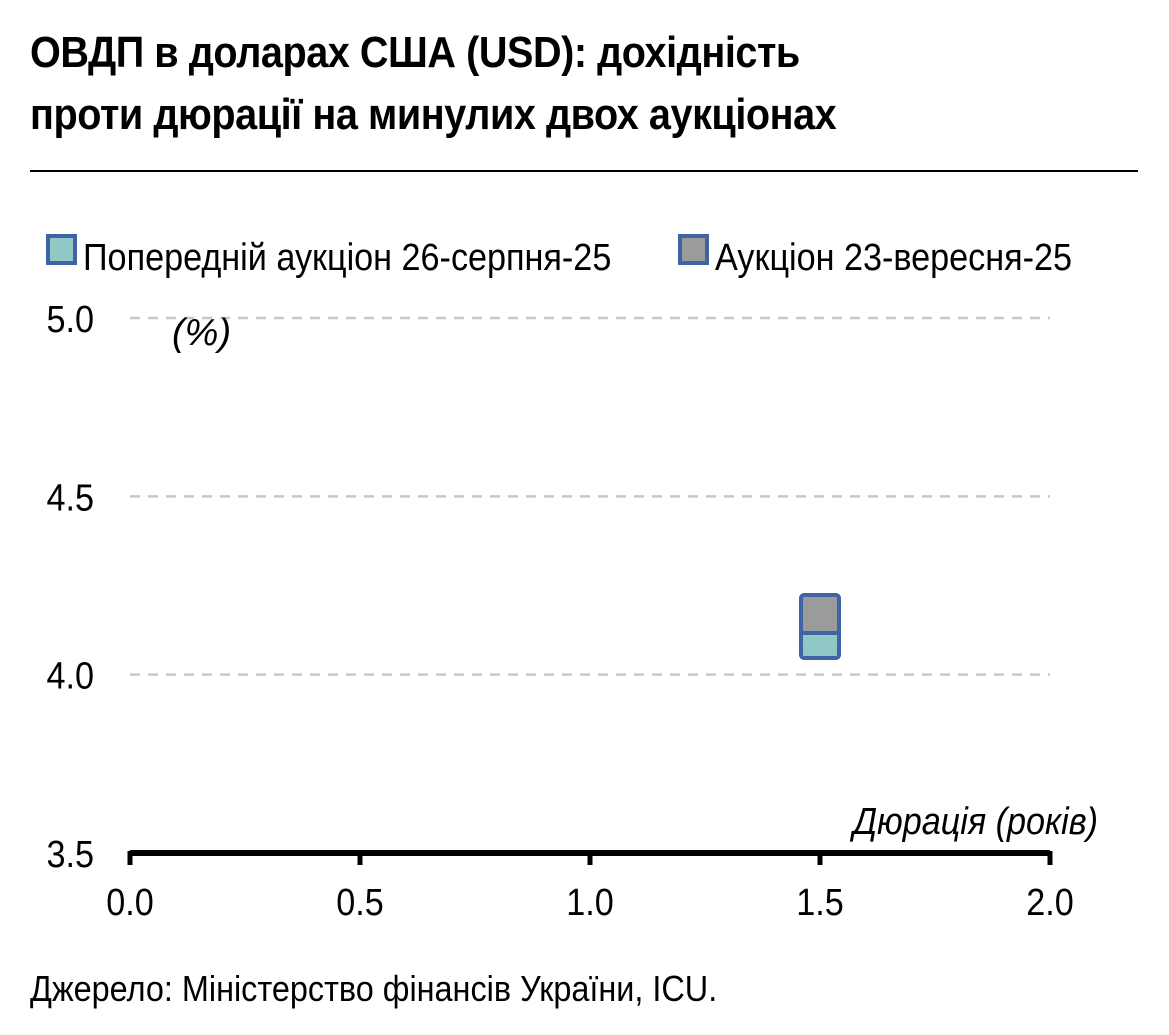 Image resolution: width=1169 pixels, height=1035 pixels. What do you see at coordinates (584, 171) in the screenshot?
I see `title-divider` at bounding box center [584, 171].